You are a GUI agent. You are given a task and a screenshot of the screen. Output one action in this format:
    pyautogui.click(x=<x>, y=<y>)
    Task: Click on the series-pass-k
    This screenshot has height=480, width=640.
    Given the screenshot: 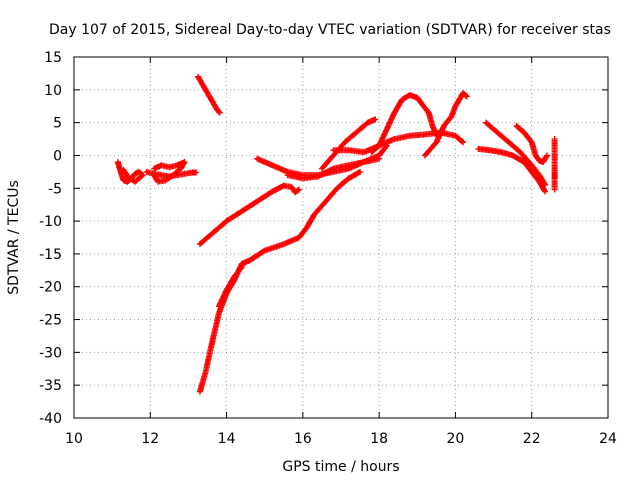 What is the action you would take?
    pyautogui.click(x=348, y=144)
    